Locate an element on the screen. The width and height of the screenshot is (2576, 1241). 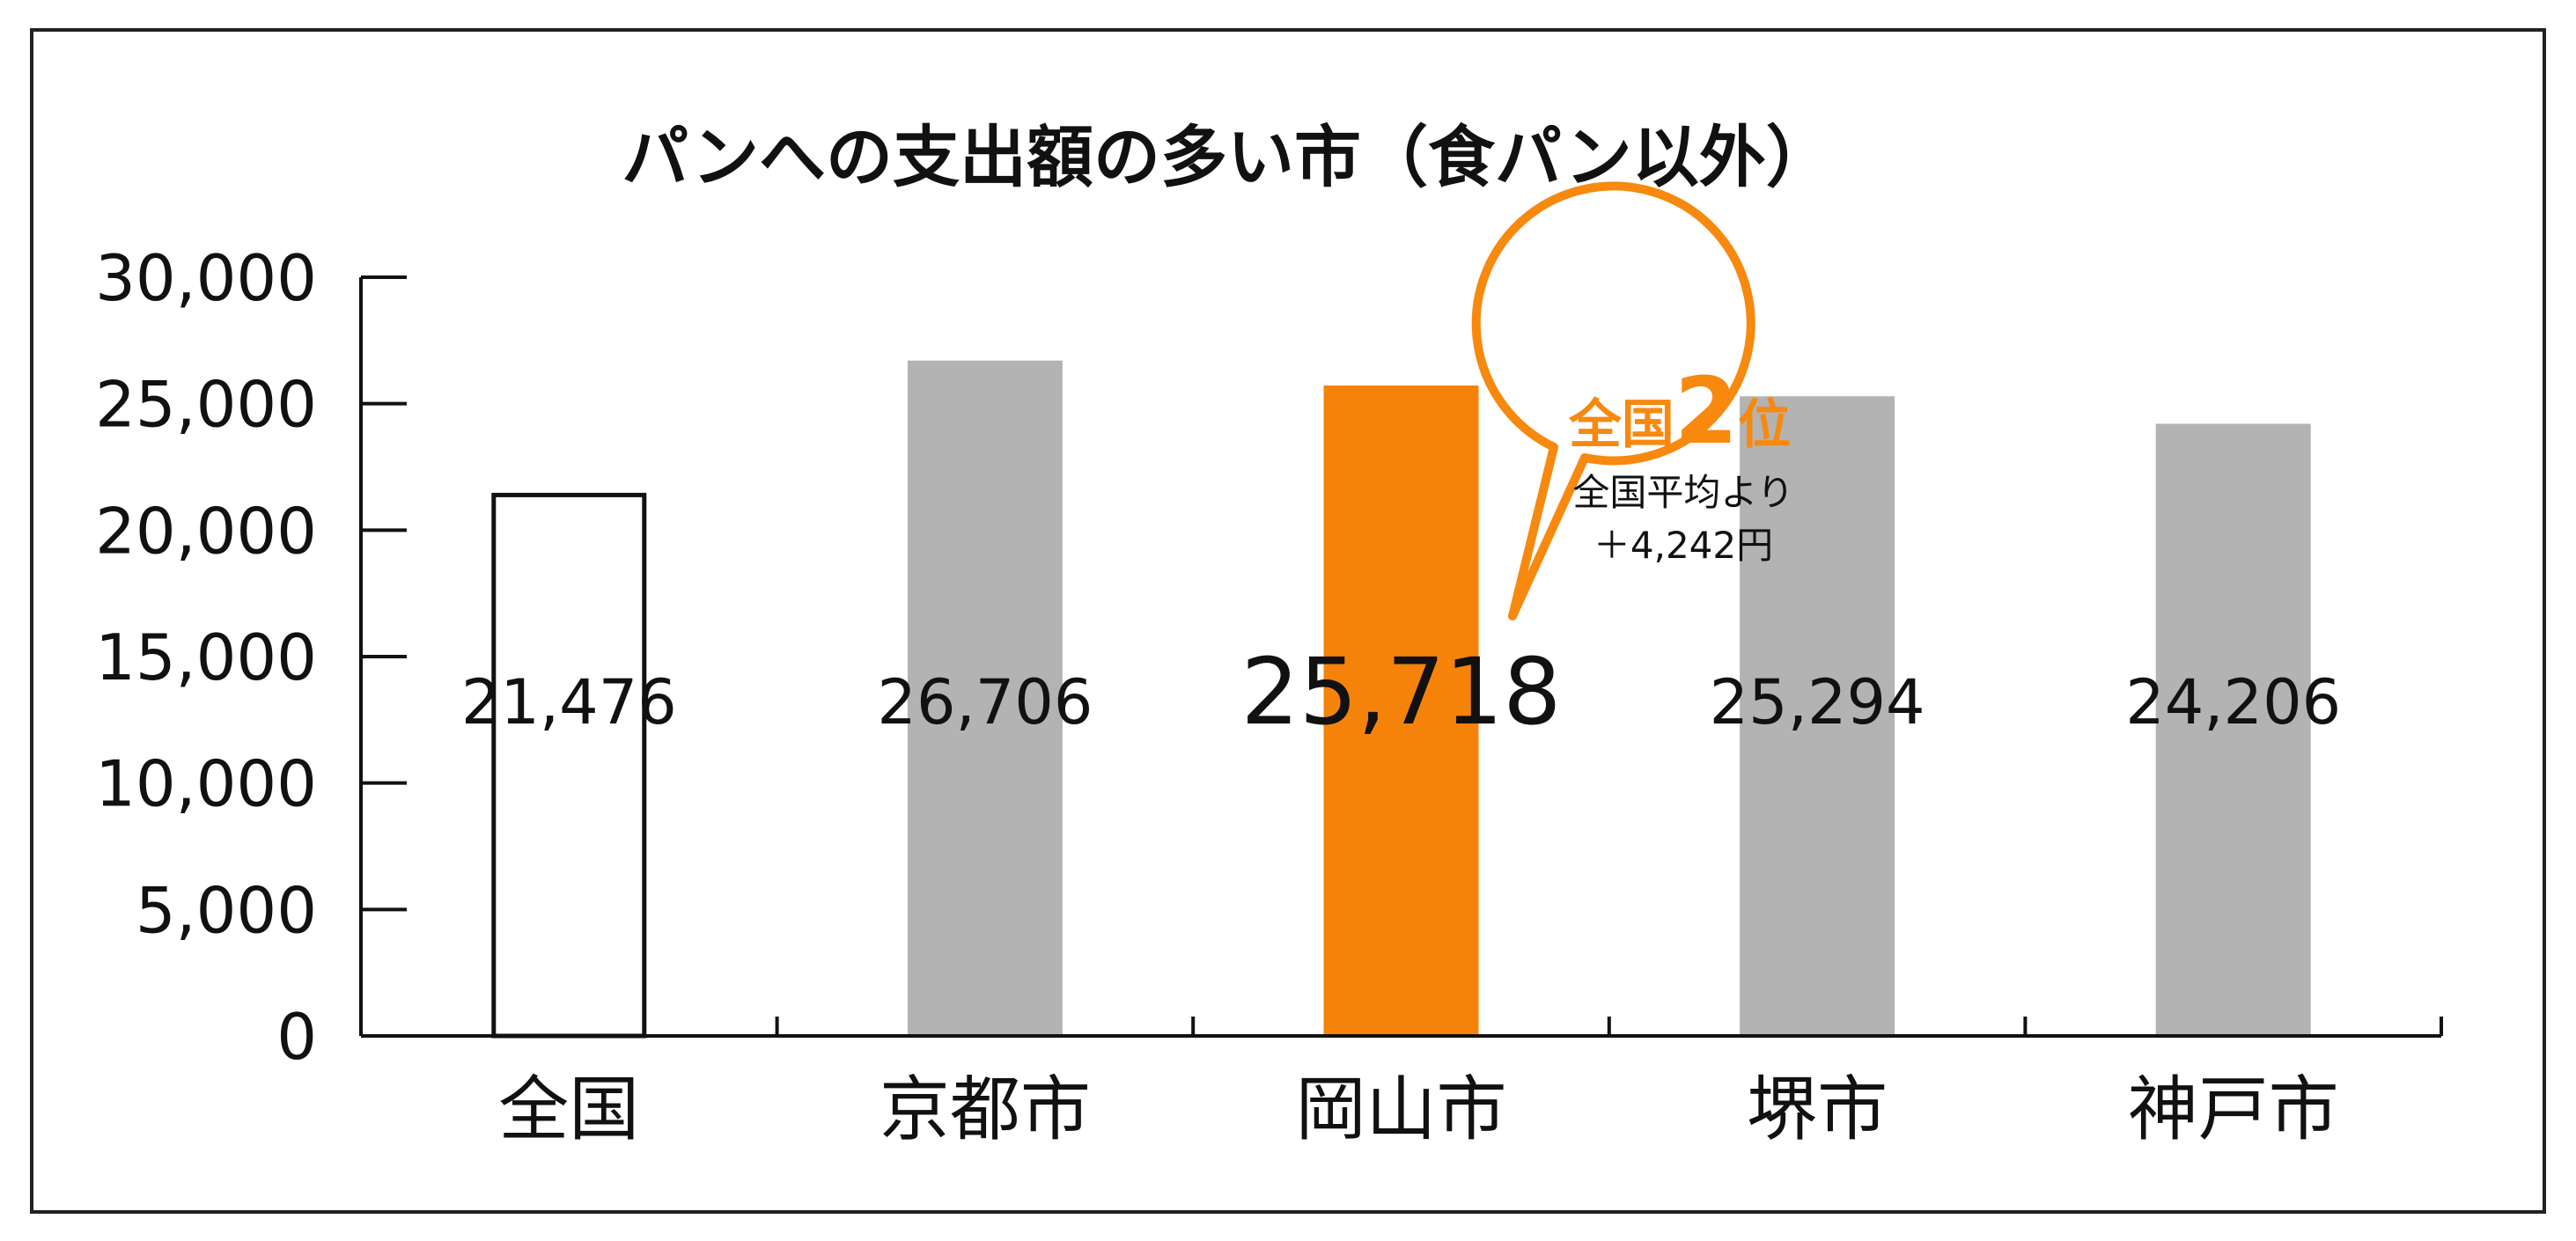
data-label: 24,206 is located at coordinates (2233, 702).